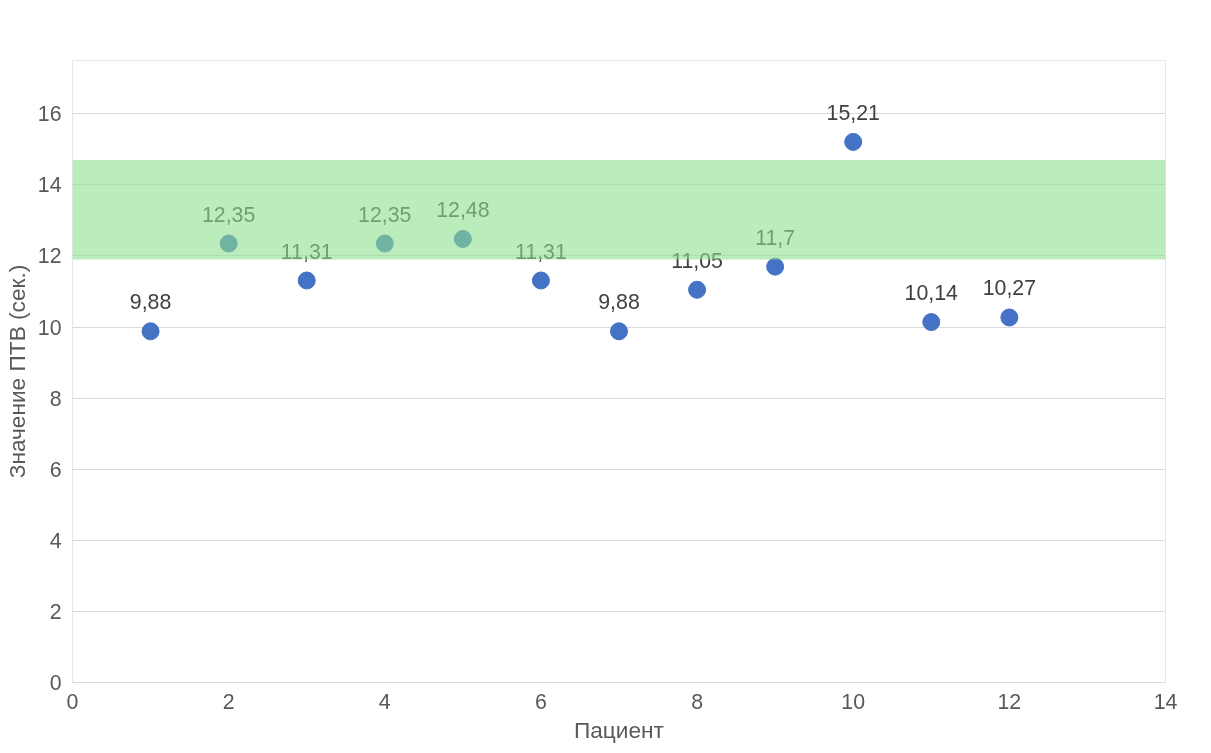  I want to click on data-label: 10,27, so click(1009, 288).